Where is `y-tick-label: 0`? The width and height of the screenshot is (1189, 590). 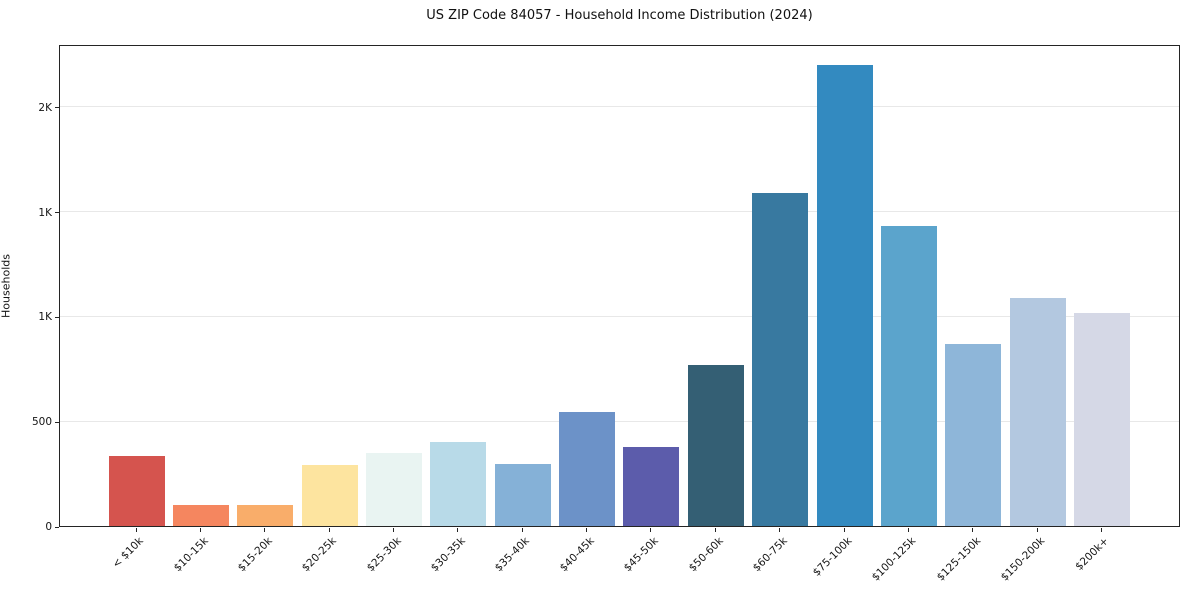 y-tick-label: 0 is located at coordinates (48, 527).